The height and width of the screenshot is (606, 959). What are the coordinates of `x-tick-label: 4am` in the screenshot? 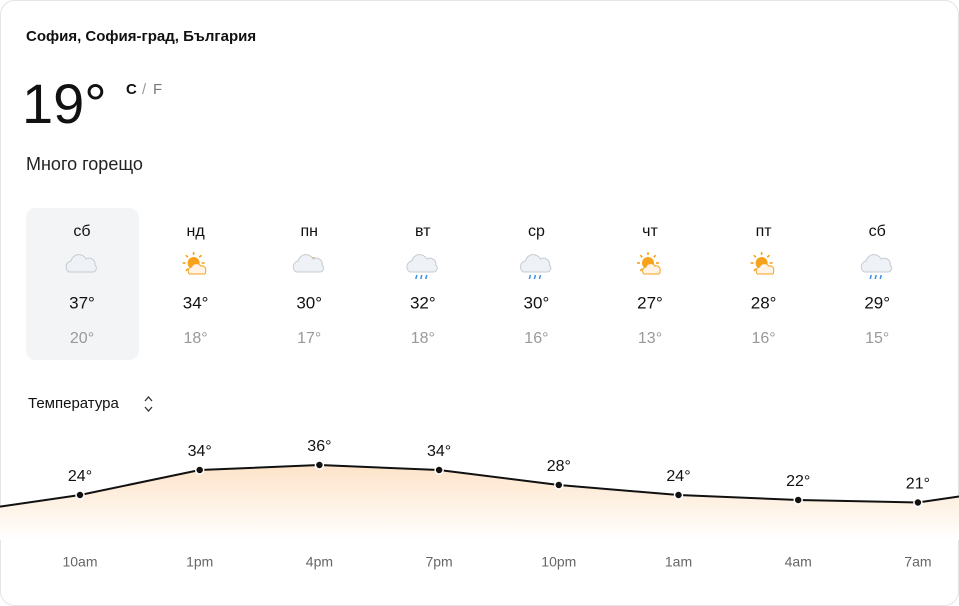 It's located at (798, 562).